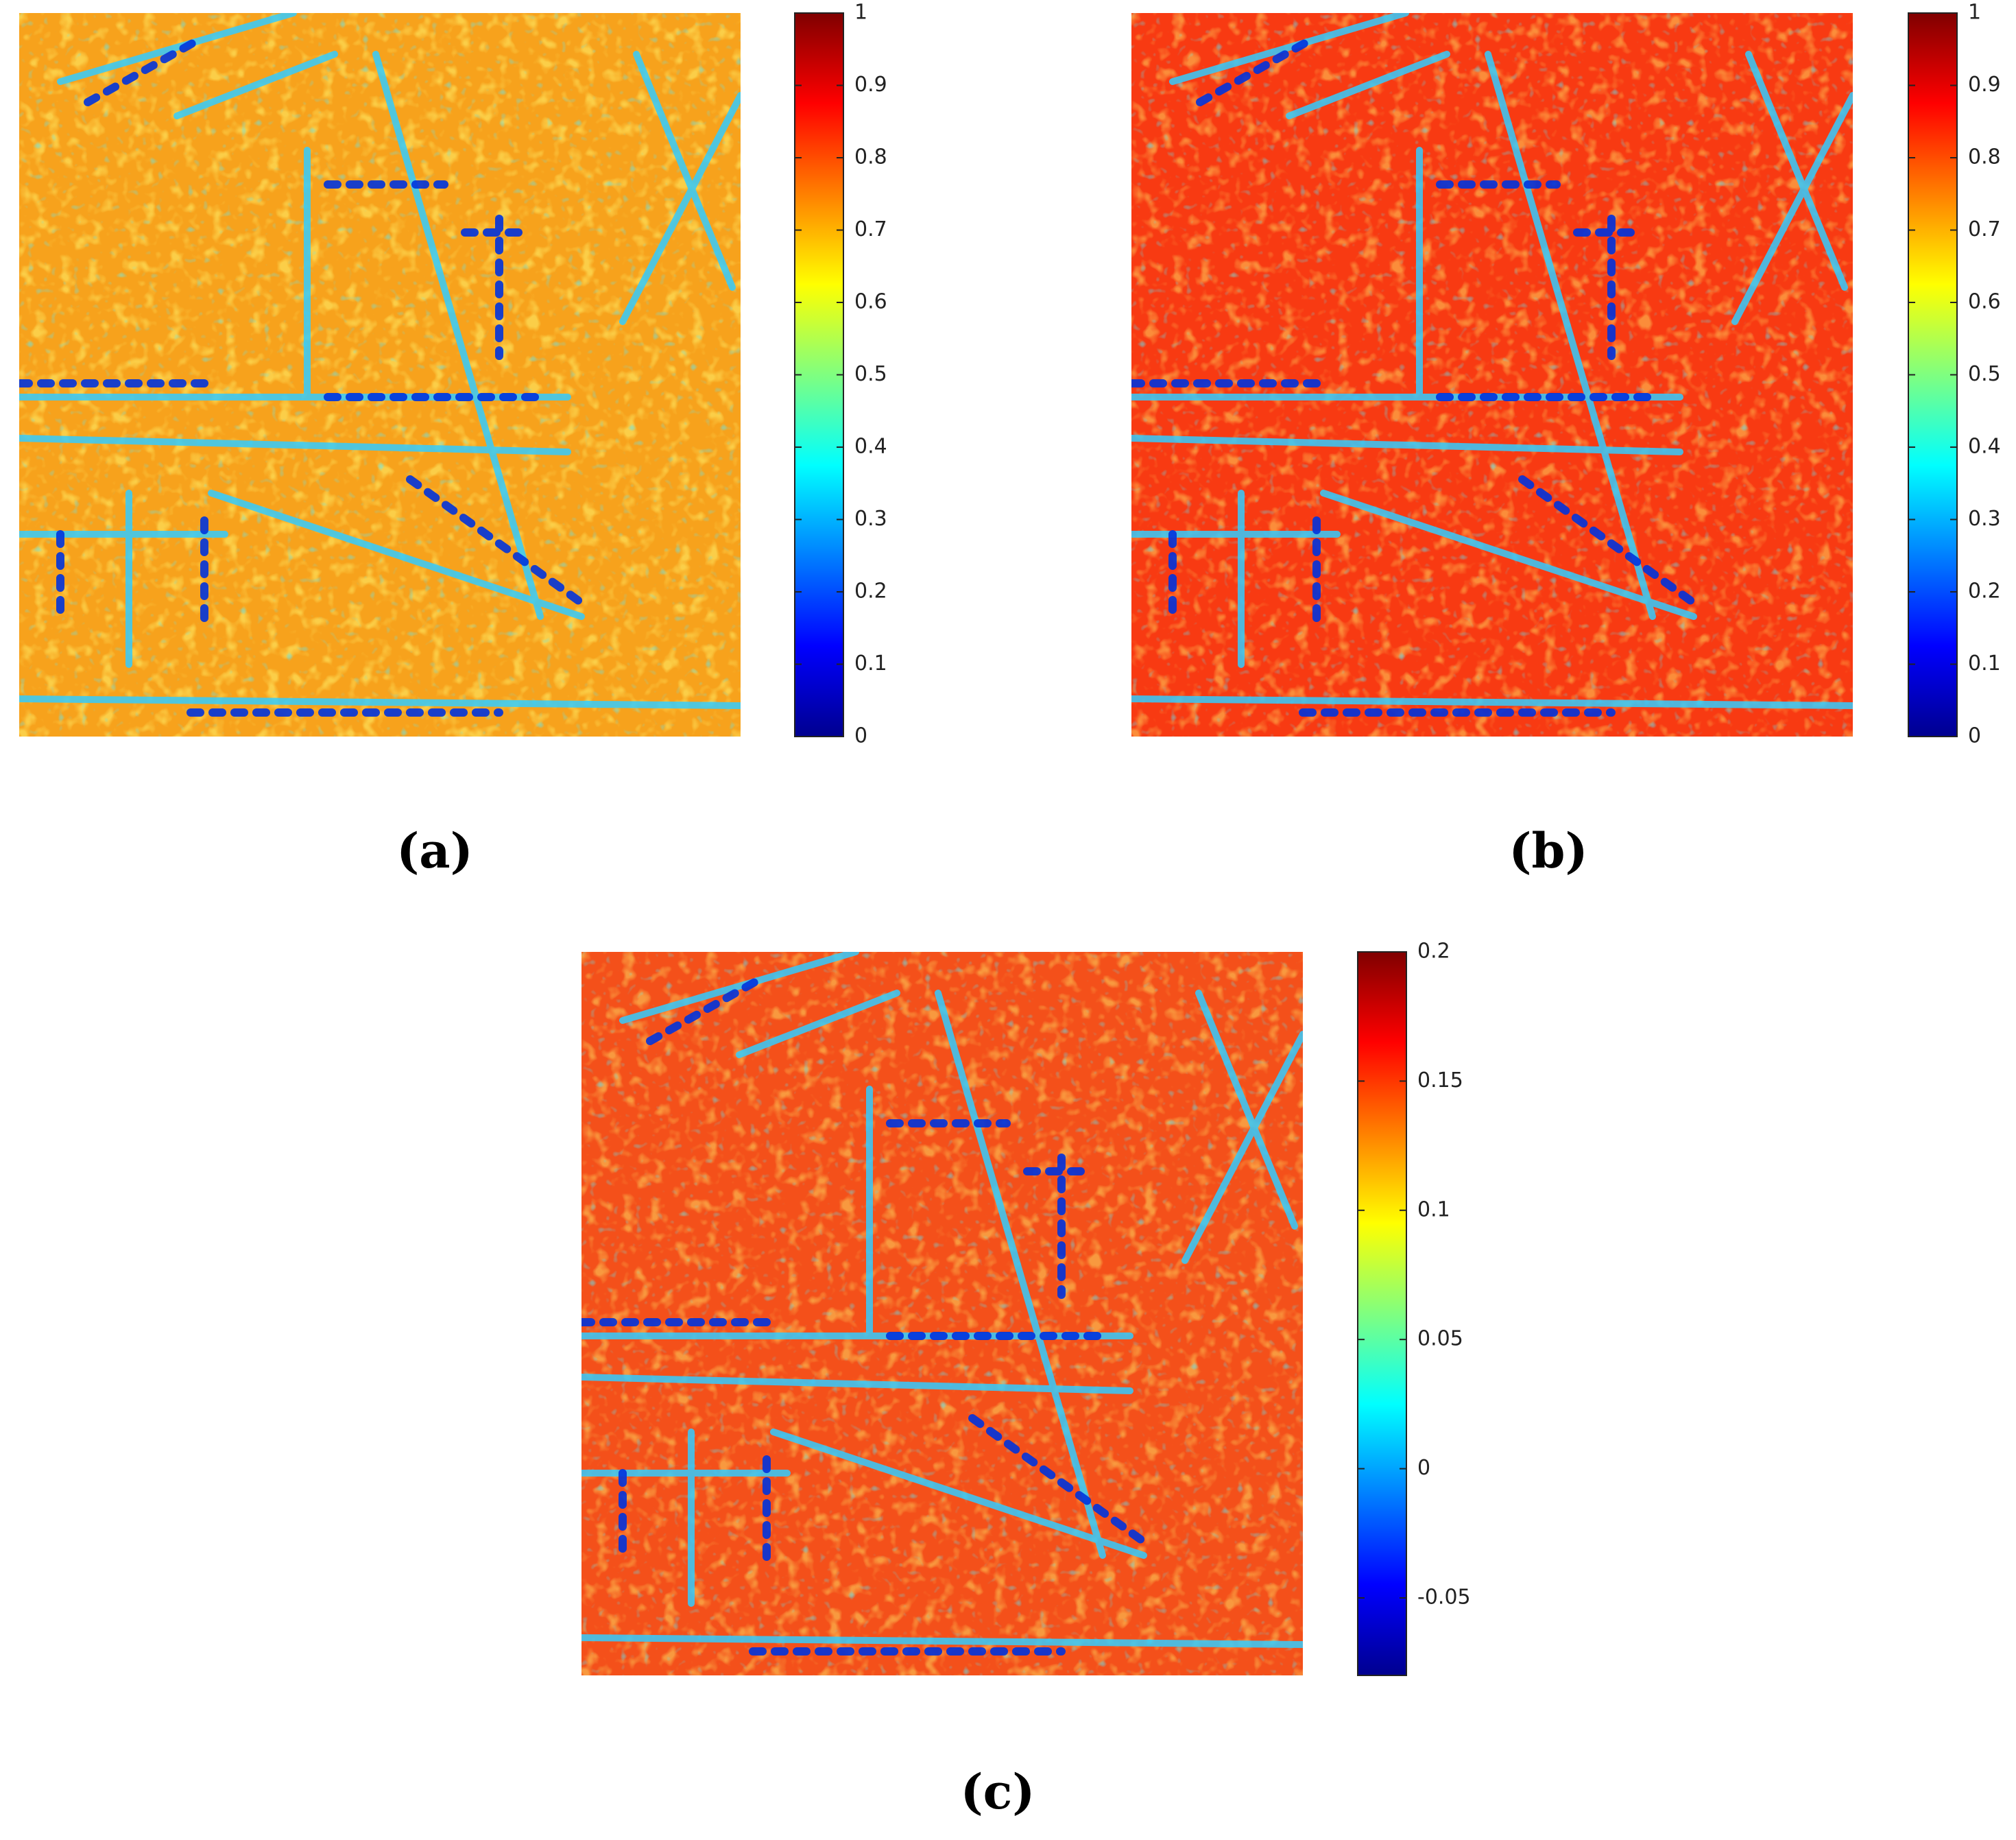 The height and width of the screenshot is (1840, 2016). What do you see at coordinates (1440, 1339) in the screenshot?
I see `colorbar-tick-label: 0.05` at bounding box center [1440, 1339].